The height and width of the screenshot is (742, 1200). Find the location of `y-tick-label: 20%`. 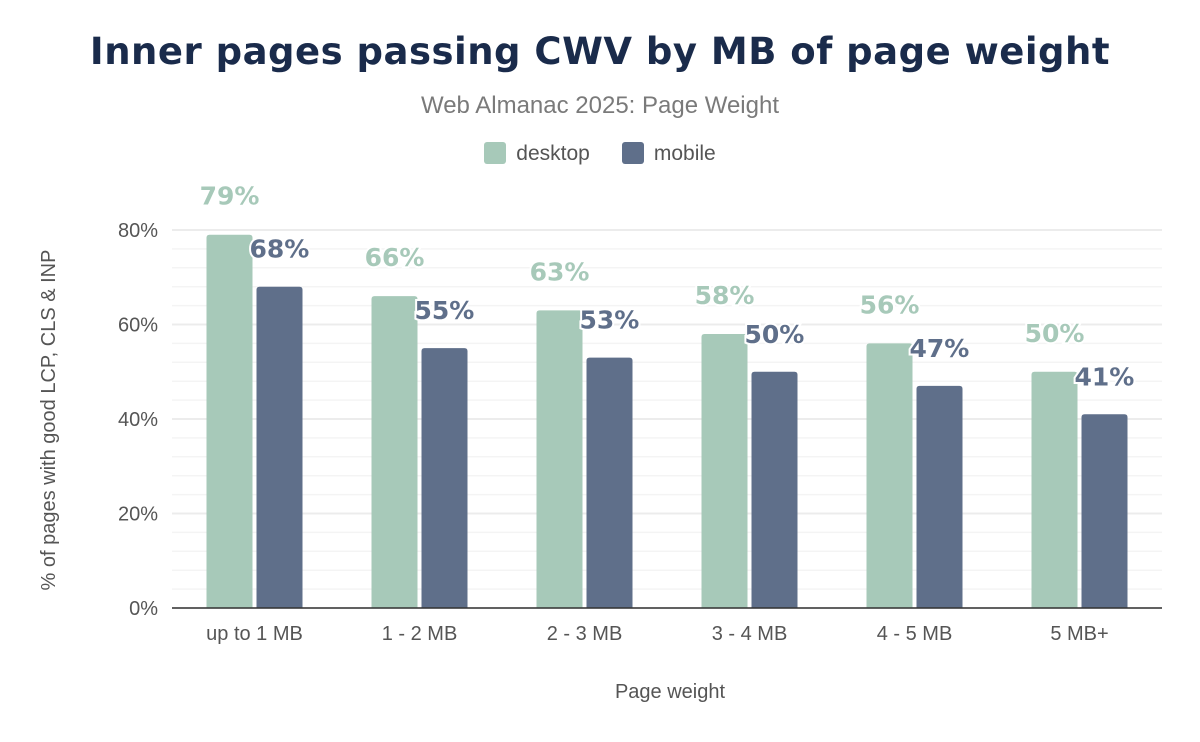

y-tick-label: 20% is located at coordinates (138, 515).